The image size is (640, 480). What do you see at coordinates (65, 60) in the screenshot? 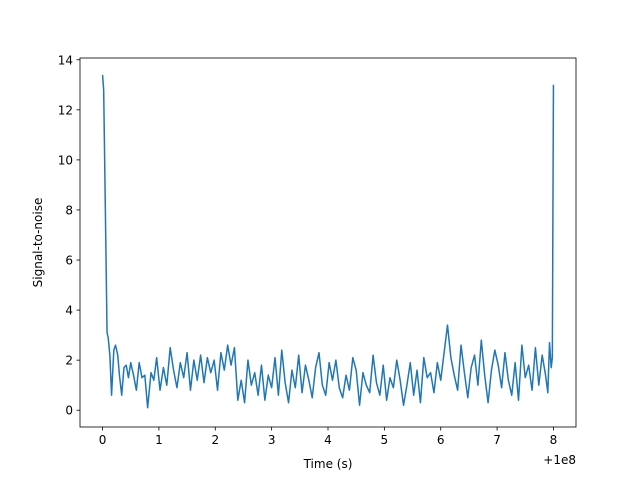
I see `y-tick-label: 14` at bounding box center [65, 60].